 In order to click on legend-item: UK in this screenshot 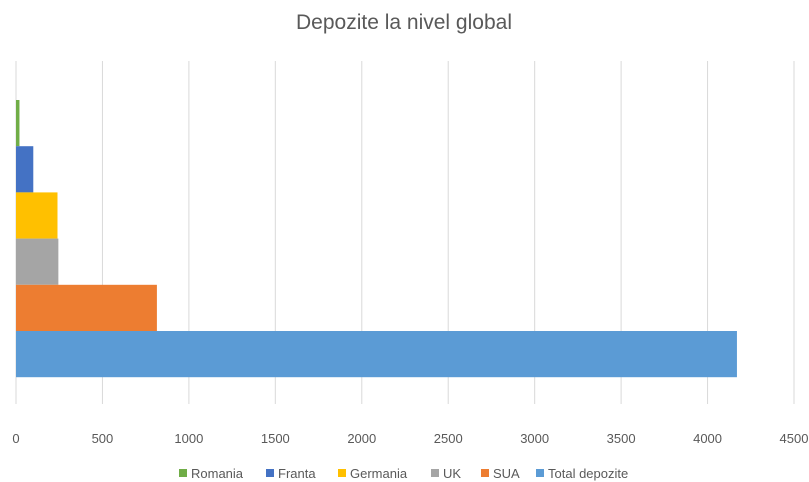, I will do `click(446, 473)`.